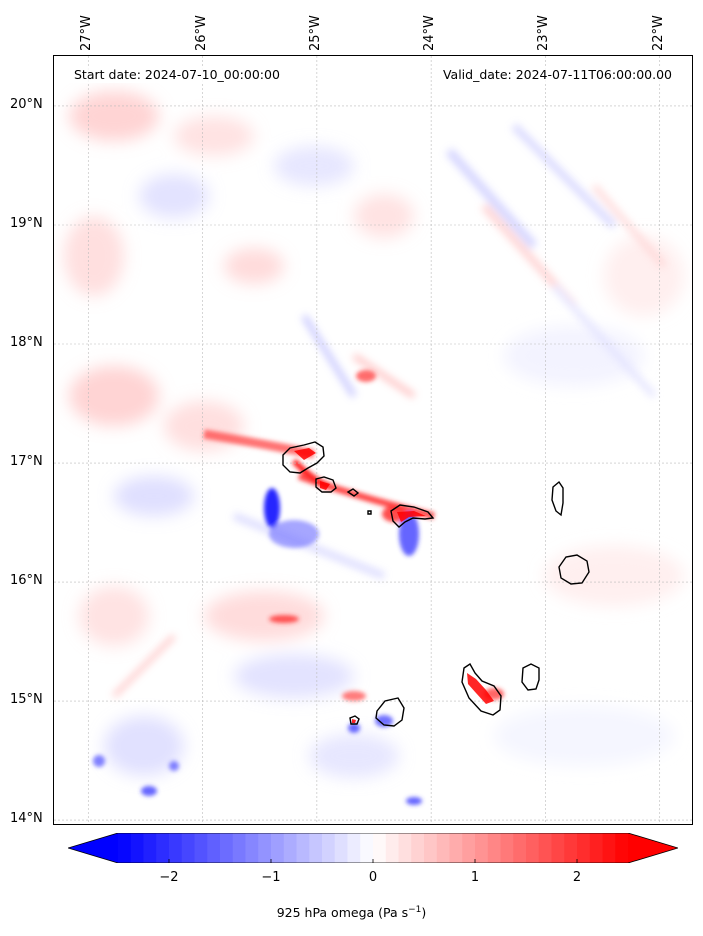 This screenshot has height=936, width=703. What do you see at coordinates (26, 104) in the screenshot?
I see `latitude-label: 20°N` at bounding box center [26, 104].